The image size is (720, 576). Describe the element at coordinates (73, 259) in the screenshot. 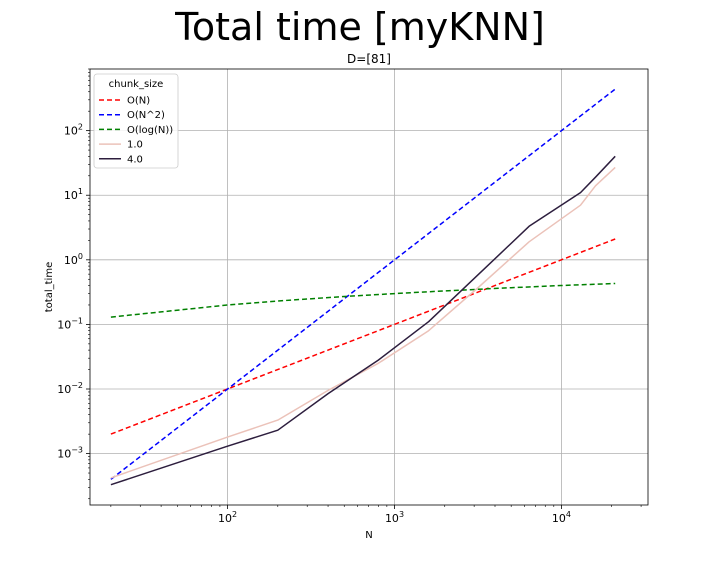

I see `y-tick-label: 10⁰` at that location.